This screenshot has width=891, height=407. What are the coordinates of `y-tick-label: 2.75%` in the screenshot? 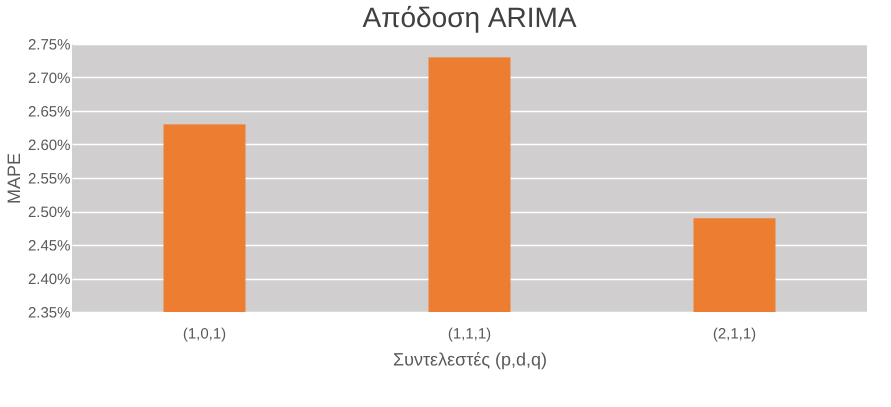 It's located at (49, 45).